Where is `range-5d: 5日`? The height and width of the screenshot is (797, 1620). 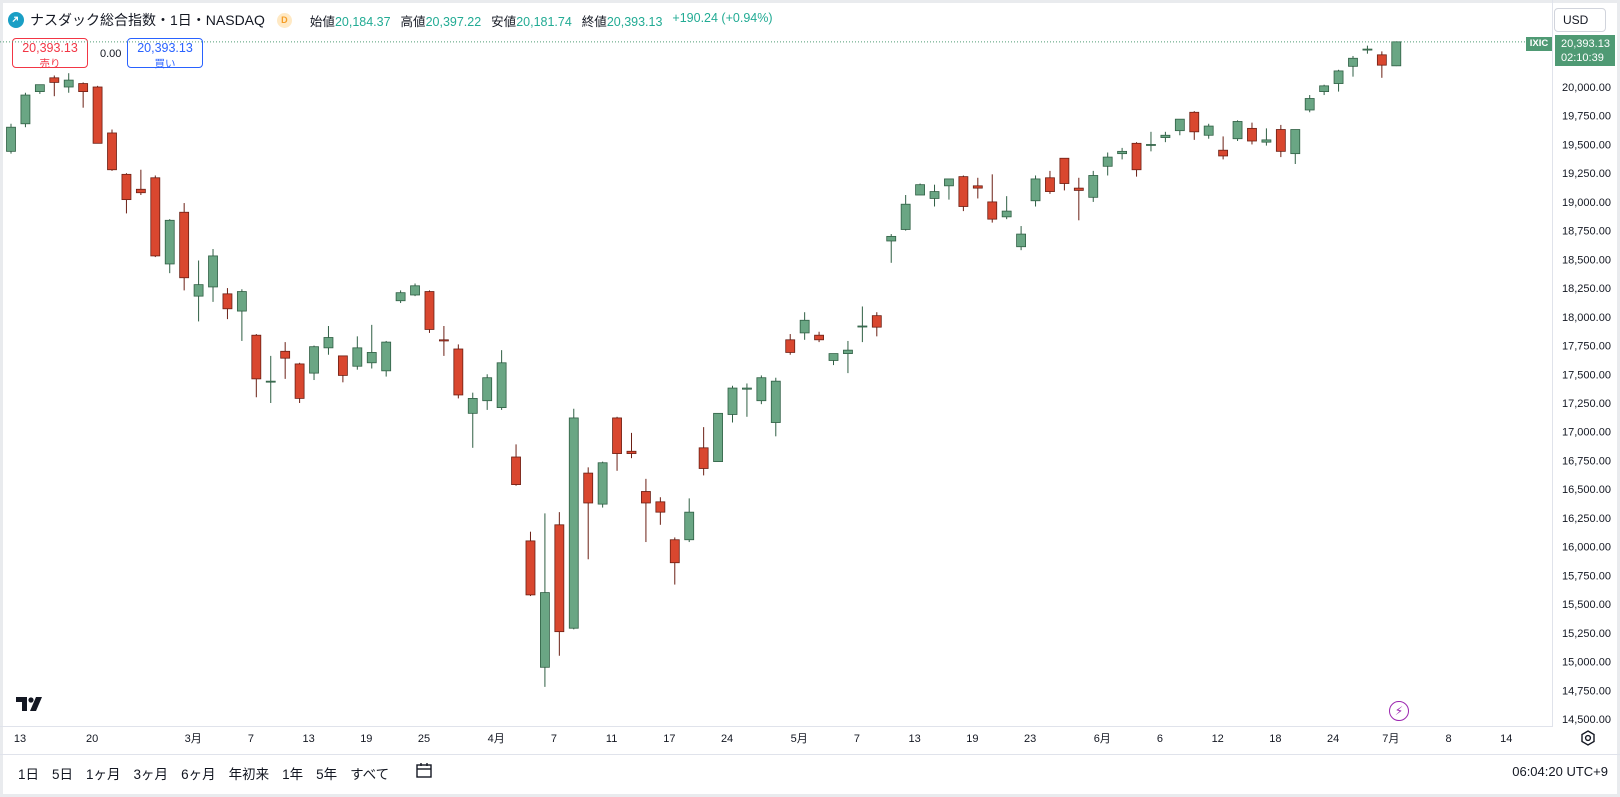
range-5d: 5日 is located at coordinates (63, 774).